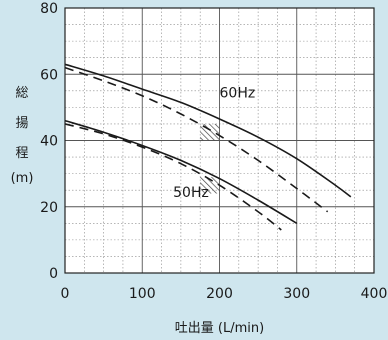 This screenshot has width=388, height=340. What do you see at coordinates (21, 123) in the screenshot?
I see `y-axis-title-part: 揚` at bounding box center [21, 123].